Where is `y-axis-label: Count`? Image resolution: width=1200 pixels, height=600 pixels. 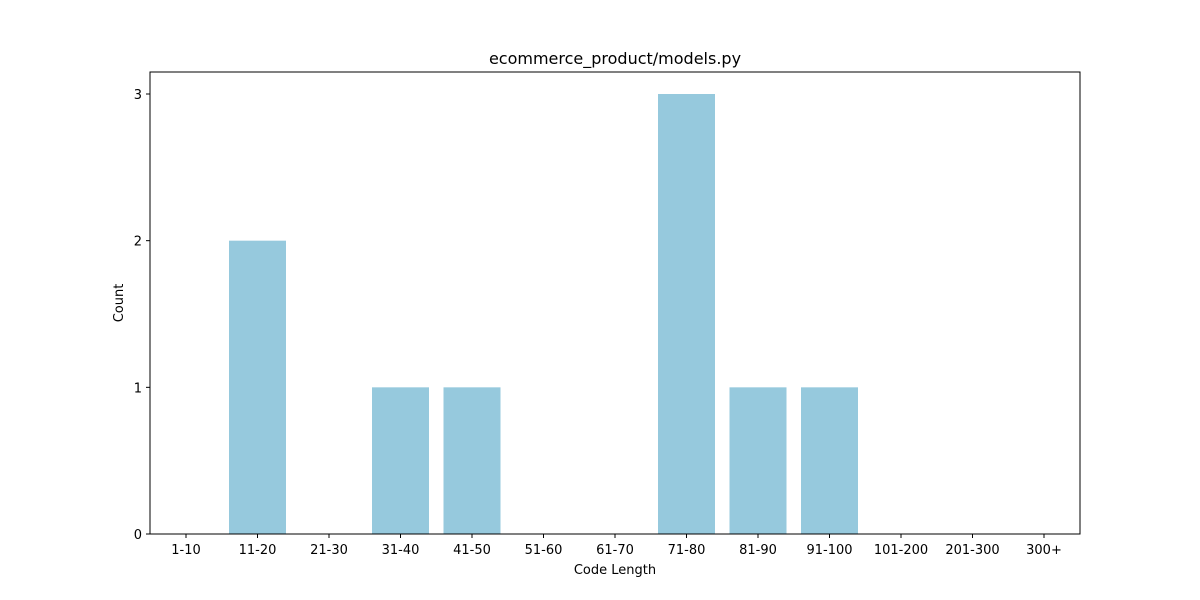
y-axis-label: Count is located at coordinates (119, 303).